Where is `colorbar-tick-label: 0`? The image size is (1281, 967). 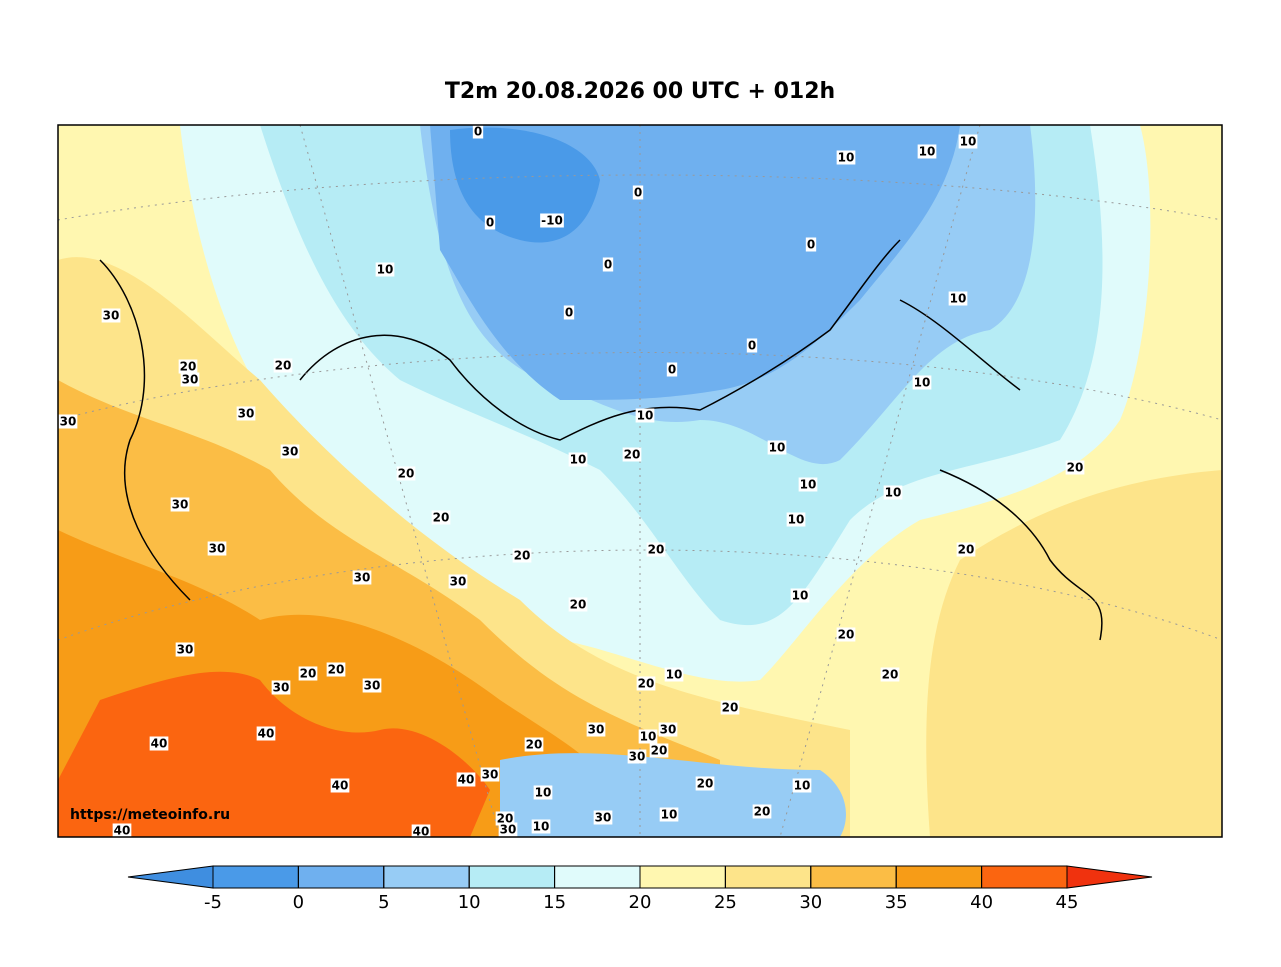 colorbar-tick-label: 0 is located at coordinates (298, 902).